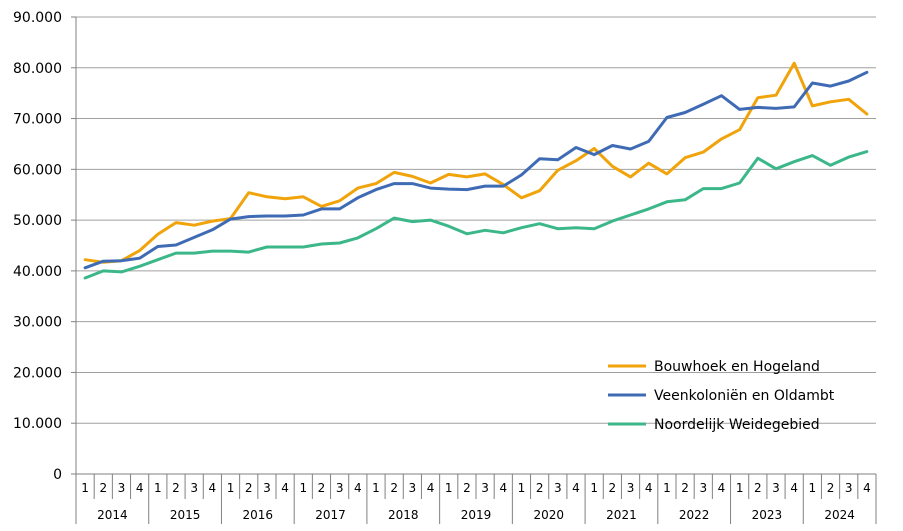  Describe the element at coordinates (37, 424) in the screenshot. I see `y-tick-label: 10.000` at that location.